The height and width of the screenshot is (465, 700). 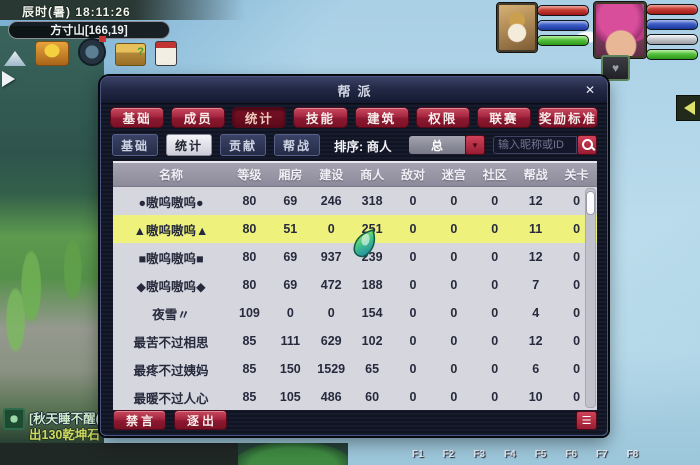 What do you see at coordinates (688, 108) in the screenshot?
I see `collapse-arrow-right` at bounding box center [688, 108].